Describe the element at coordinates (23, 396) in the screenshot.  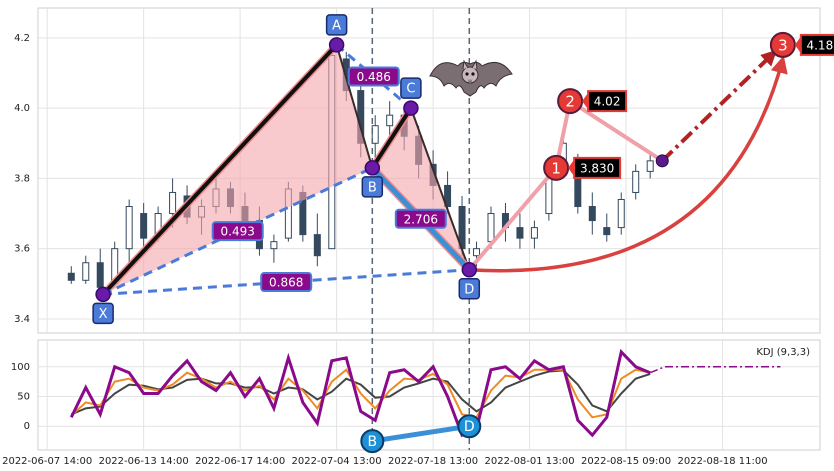
I see `y-tick-label: 50` at that location.